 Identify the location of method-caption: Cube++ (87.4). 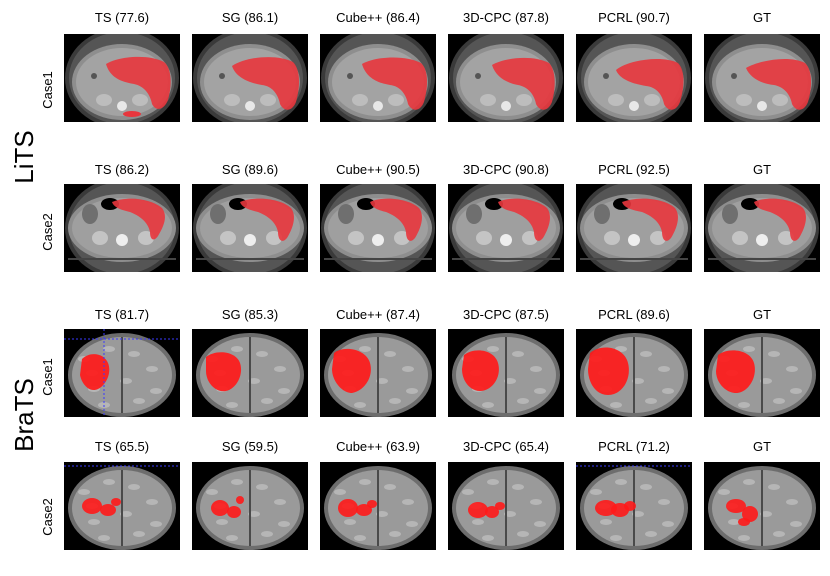
(378, 314).